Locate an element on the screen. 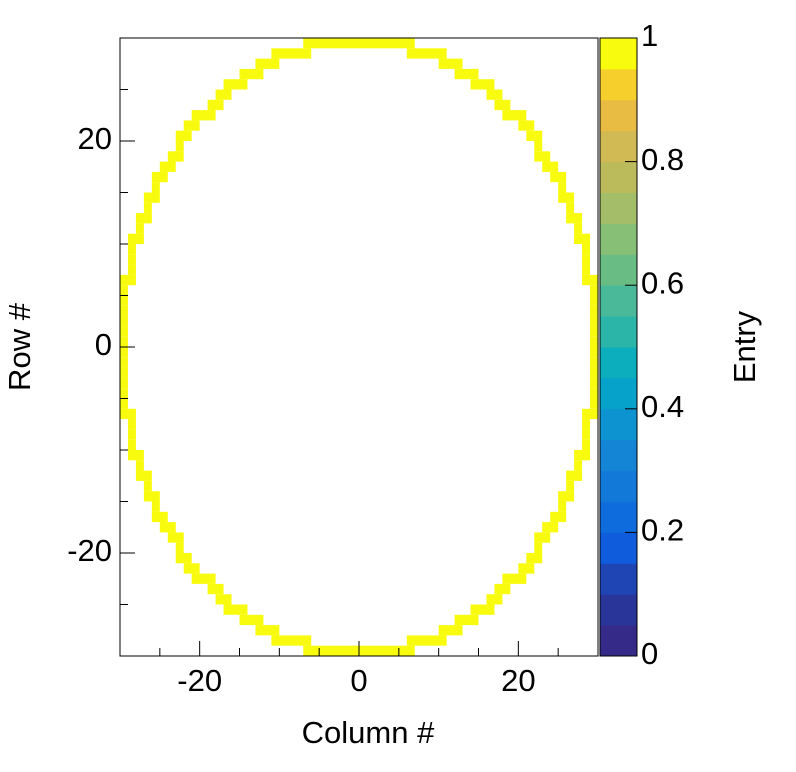 This screenshot has height=772, width=796. z-axis-label: Entry is located at coordinates (744, 346).